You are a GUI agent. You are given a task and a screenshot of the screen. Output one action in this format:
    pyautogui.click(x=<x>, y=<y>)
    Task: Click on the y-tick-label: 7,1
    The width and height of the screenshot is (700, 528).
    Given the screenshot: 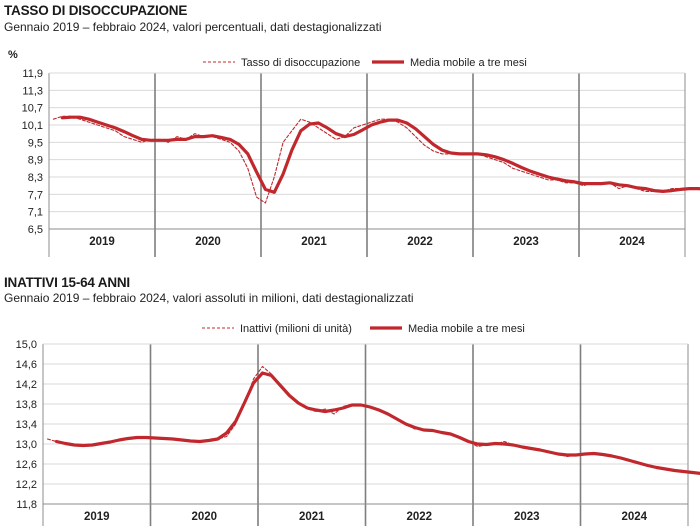 What is the action you would take?
    pyautogui.click(x=35, y=213)
    